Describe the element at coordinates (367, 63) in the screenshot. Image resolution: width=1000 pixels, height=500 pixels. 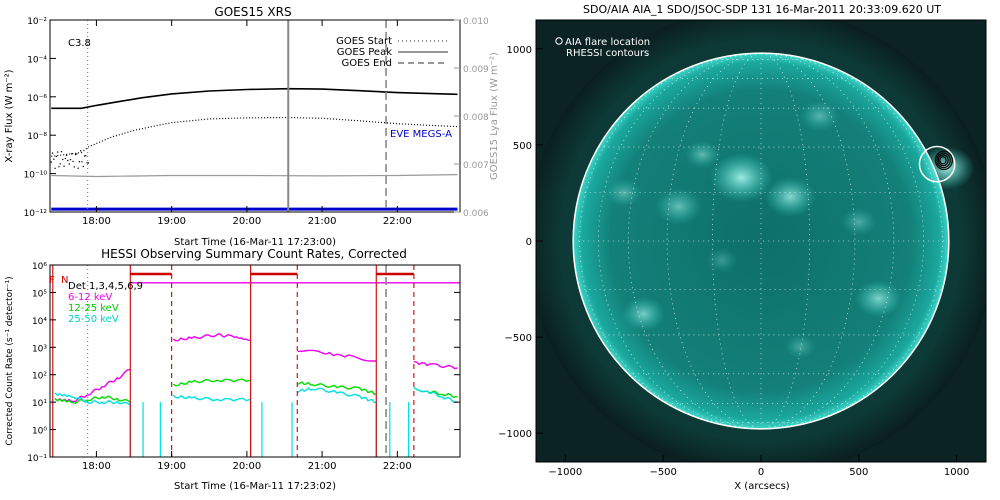
I see `goes-legend-end-label: GOES End` at that location.